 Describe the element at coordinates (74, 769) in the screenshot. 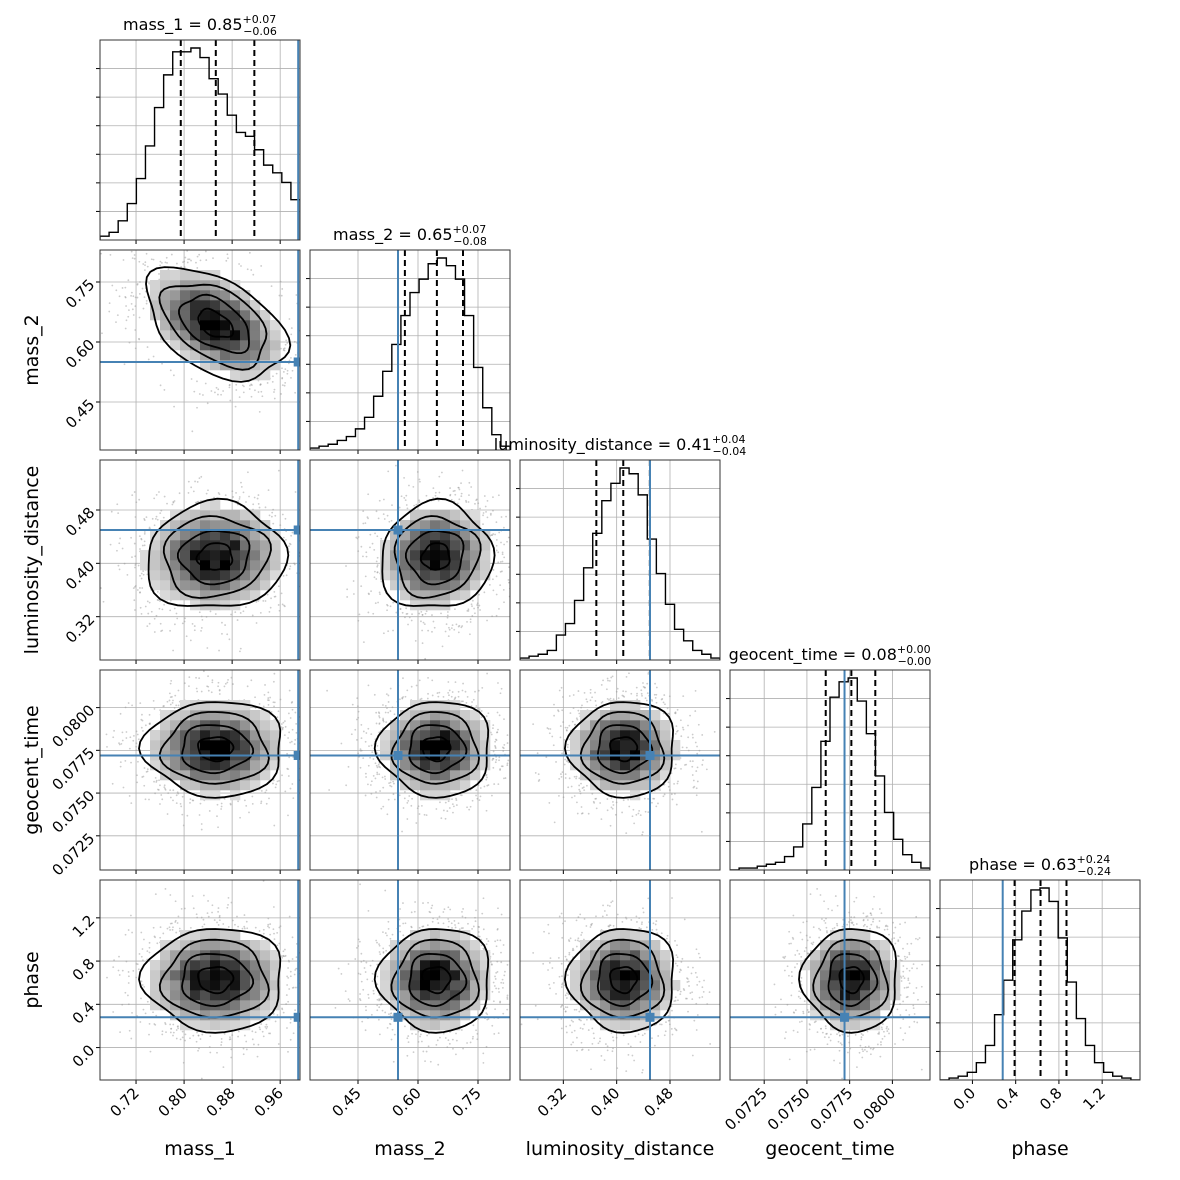

I see `y-tick-label: 0.0775` at that location.